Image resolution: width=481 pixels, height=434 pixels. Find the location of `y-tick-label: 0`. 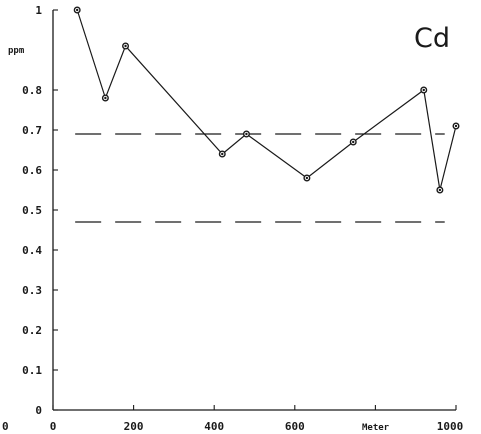

y-tick-label: 0 is located at coordinates (38, 410).